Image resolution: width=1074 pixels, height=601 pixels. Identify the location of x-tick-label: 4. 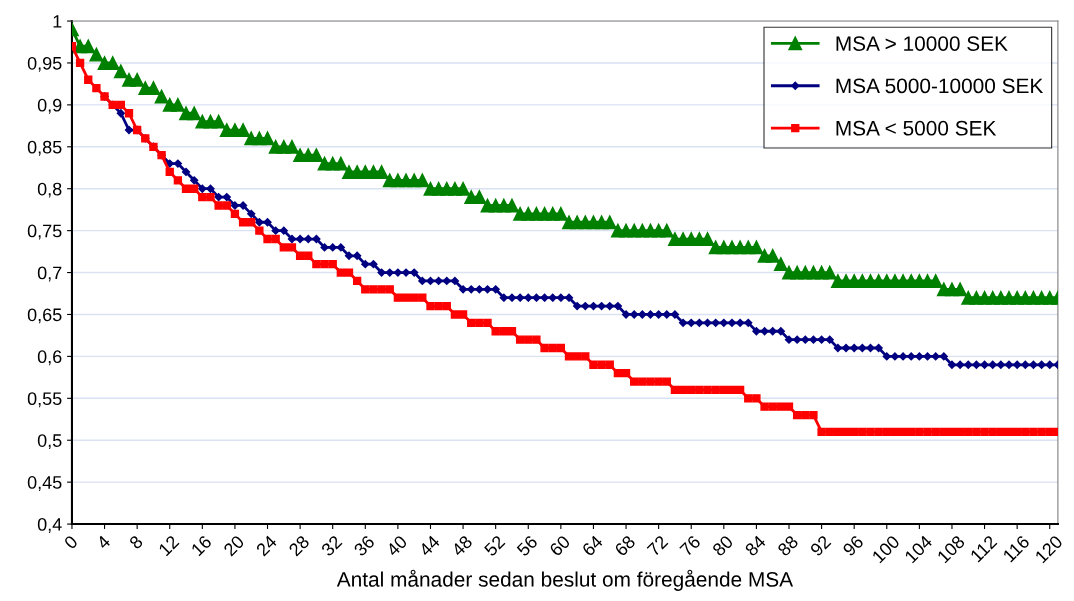
(103, 542).